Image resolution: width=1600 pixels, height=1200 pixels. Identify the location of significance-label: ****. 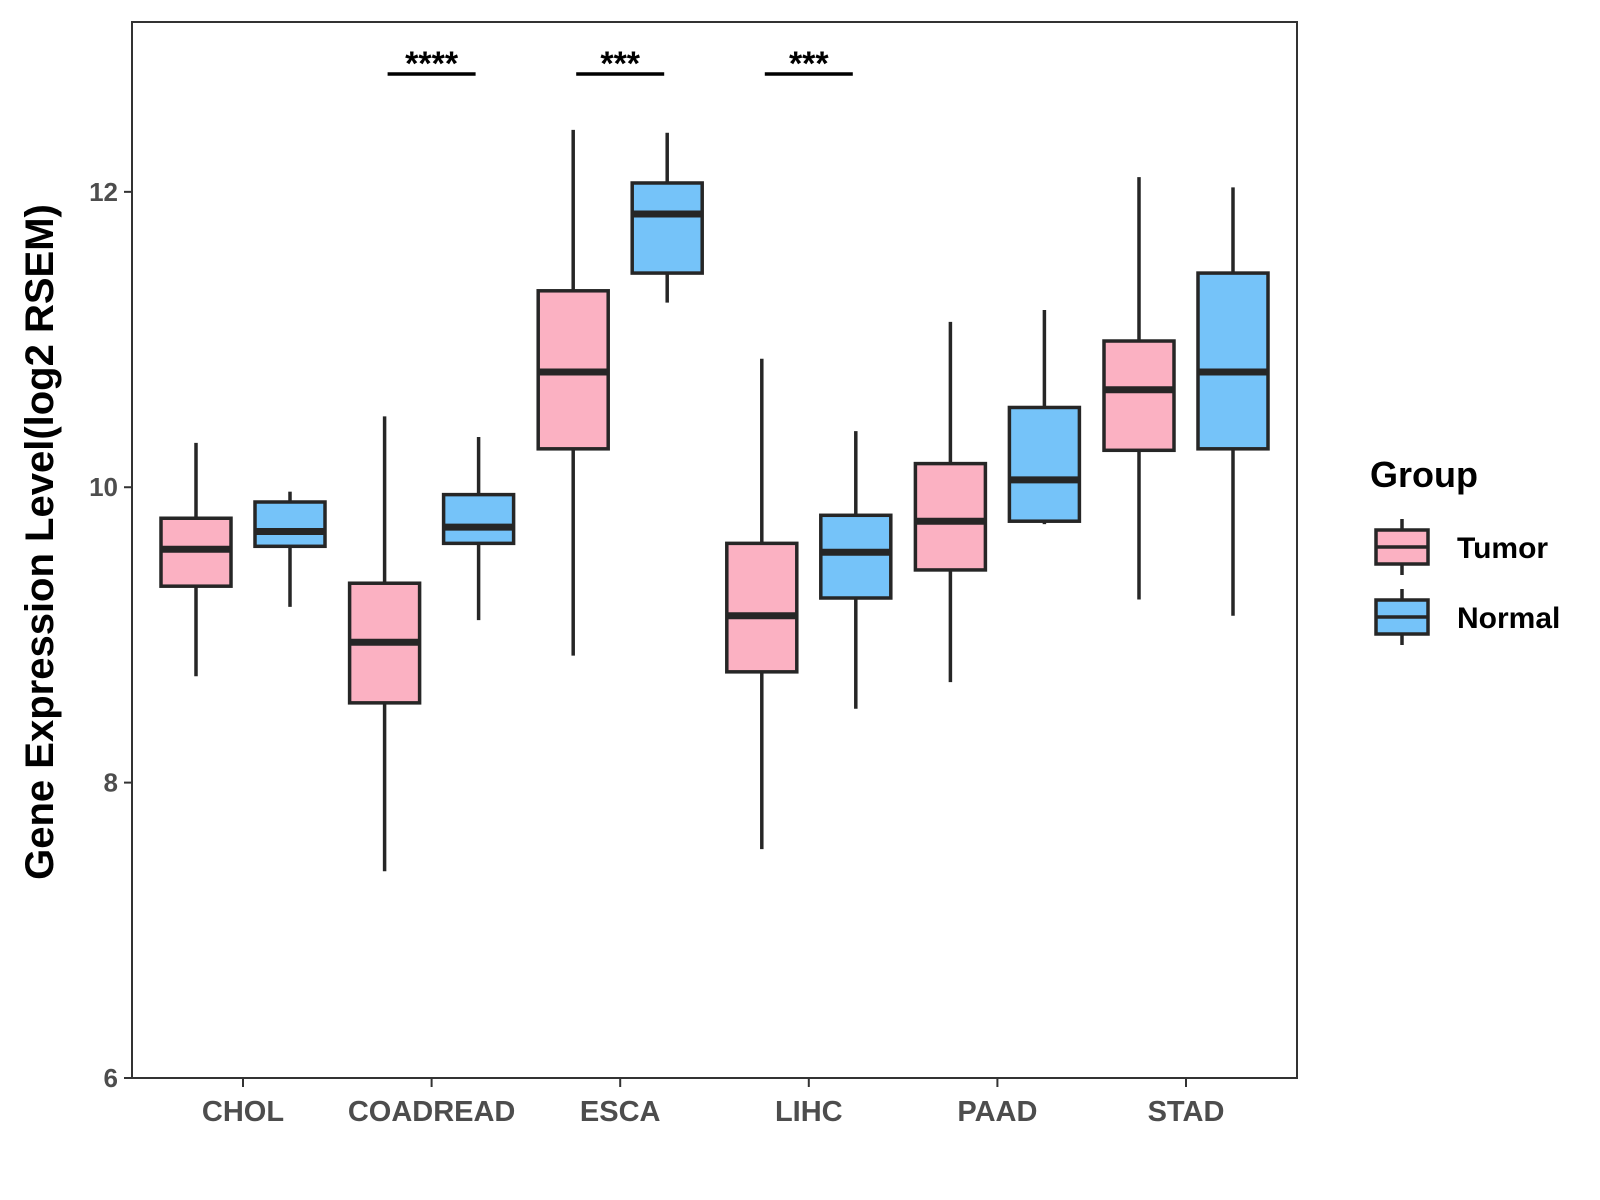
(432, 64).